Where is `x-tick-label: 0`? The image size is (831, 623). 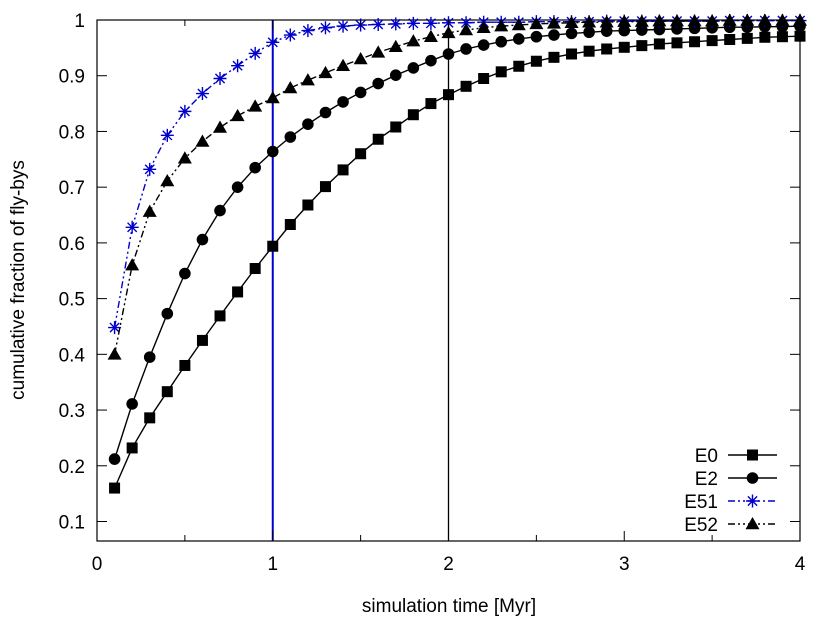
x-tick-label: 0 is located at coordinates (97, 564).